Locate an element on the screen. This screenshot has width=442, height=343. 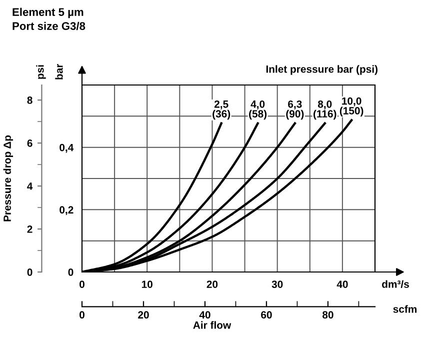
y-axis-title: bar is located at coordinates (59, 72).